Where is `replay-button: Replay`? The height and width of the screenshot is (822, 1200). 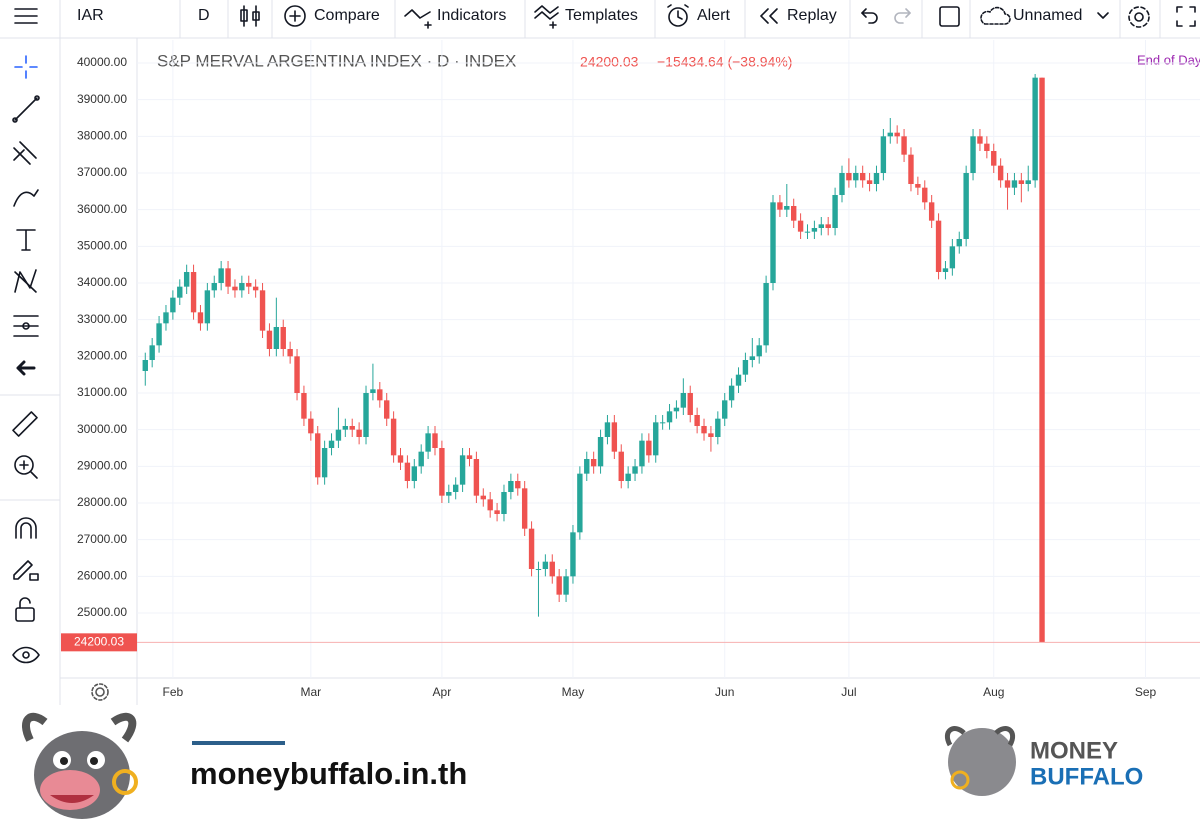
replay-button: Replay is located at coordinates (812, 15).